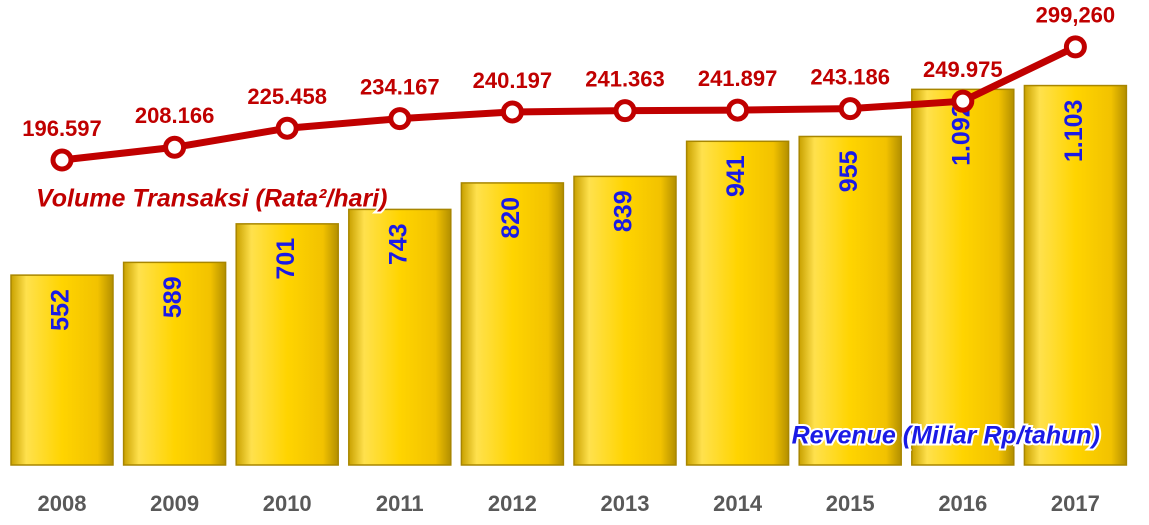 Image resolution: width=1149 pixels, height=525 pixels. Describe the element at coordinates (850, 76) in the screenshot. I see `line-value-label: 243.186` at that location.